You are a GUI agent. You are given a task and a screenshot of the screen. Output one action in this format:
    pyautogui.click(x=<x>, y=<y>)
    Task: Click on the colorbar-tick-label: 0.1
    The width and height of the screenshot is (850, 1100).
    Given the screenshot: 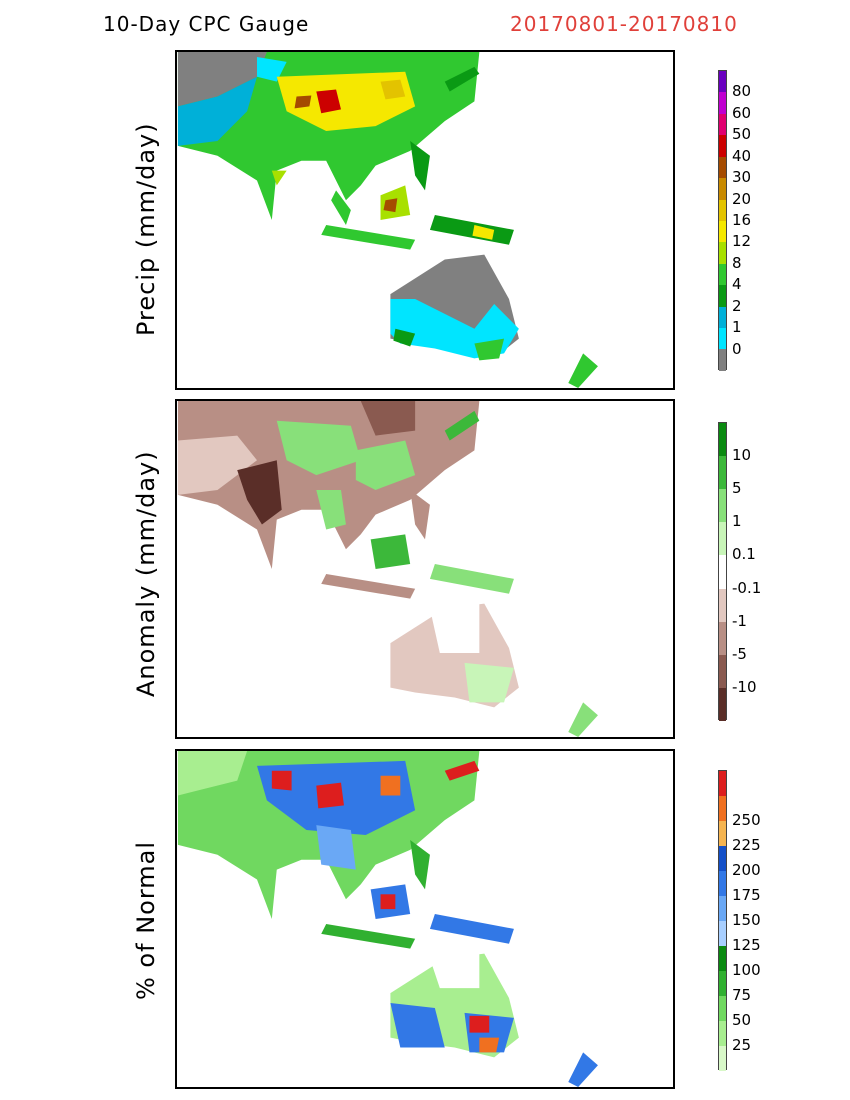 What is the action you would take?
    pyautogui.click(x=744, y=554)
    